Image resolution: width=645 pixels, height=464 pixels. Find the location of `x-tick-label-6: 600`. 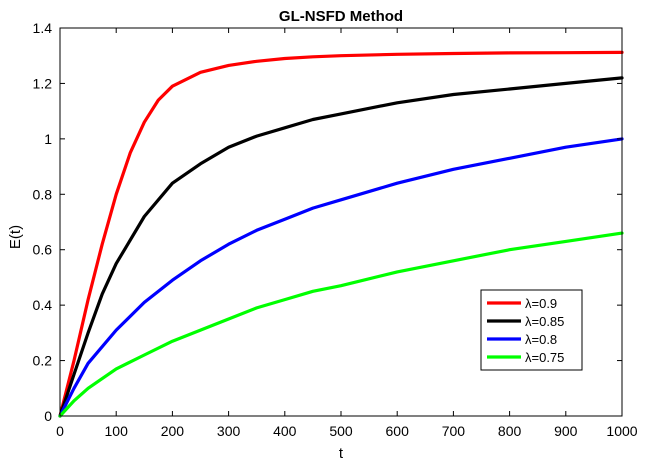

x-tick-label-6: 600 is located at coordinates (398, 431).